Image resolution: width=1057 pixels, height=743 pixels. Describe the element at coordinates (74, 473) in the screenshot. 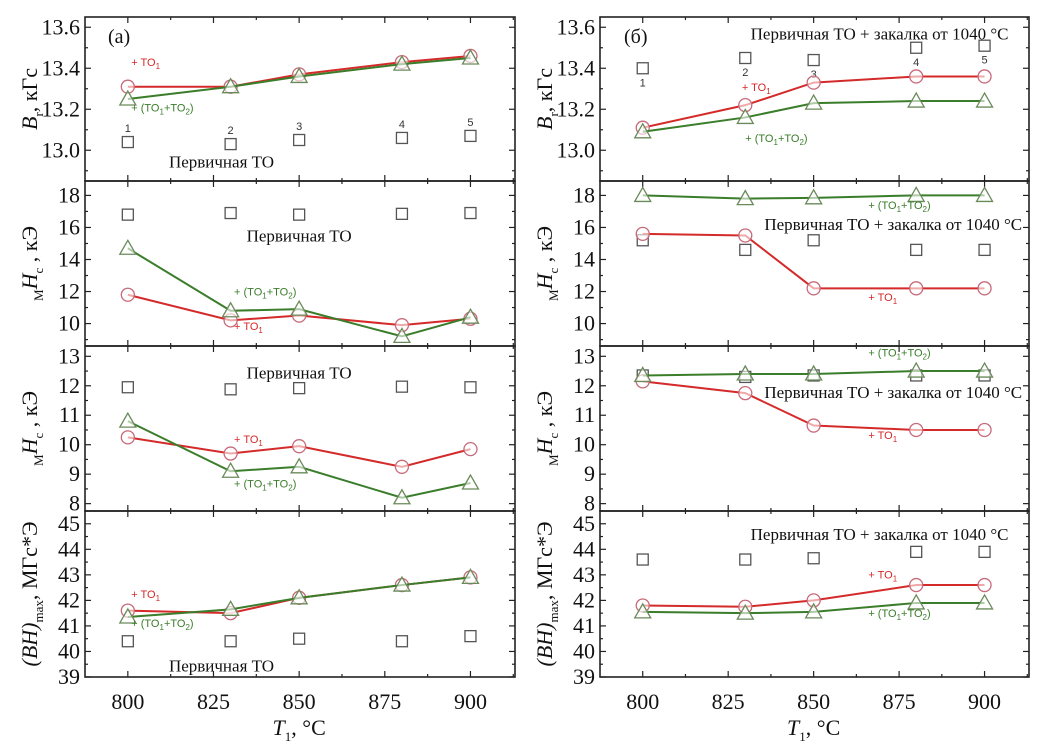

I see `y-tick-label: 9` at that location.